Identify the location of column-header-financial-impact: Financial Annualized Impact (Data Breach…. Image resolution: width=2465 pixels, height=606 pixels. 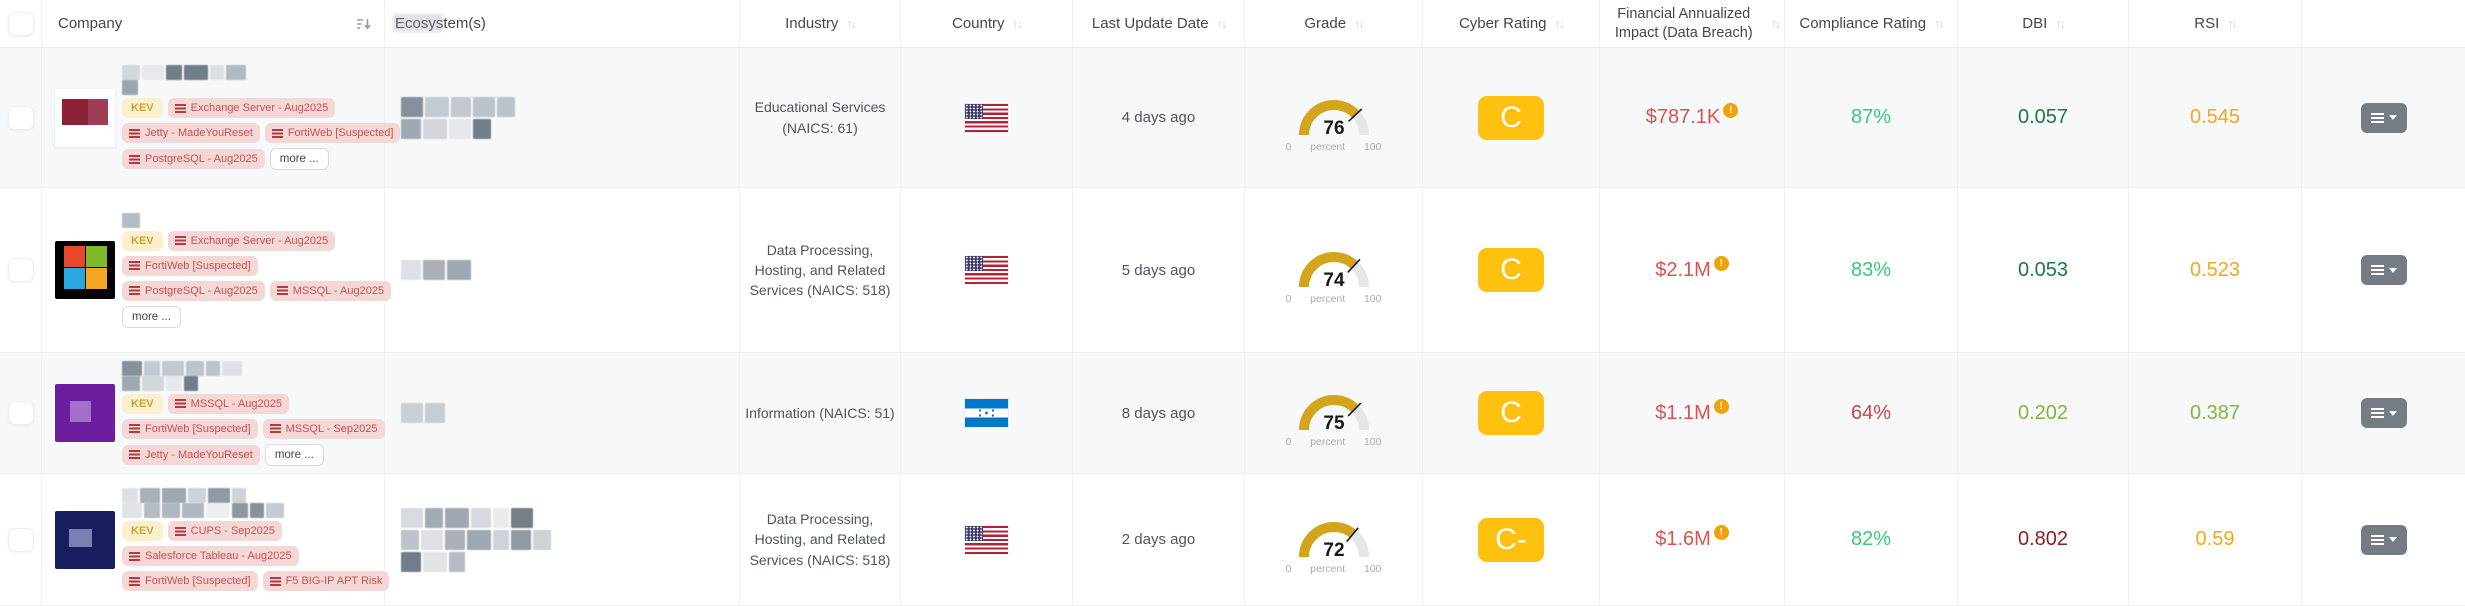
(1692, 23).